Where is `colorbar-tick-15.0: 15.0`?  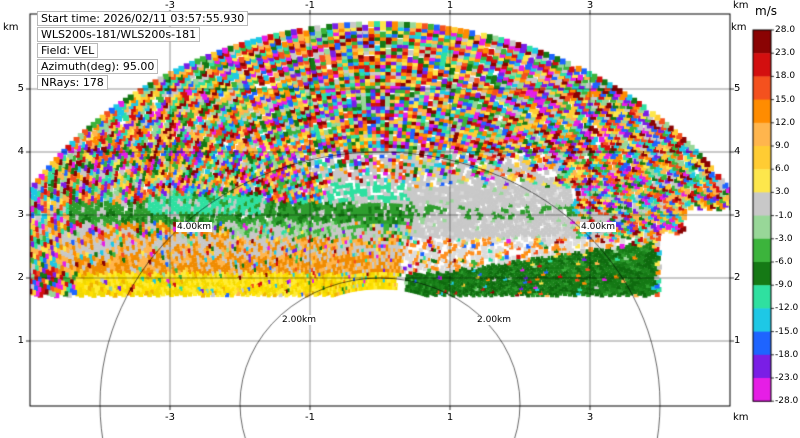 colorbar-tick-15.0: 15.0 is located at coordinates (785, 99).